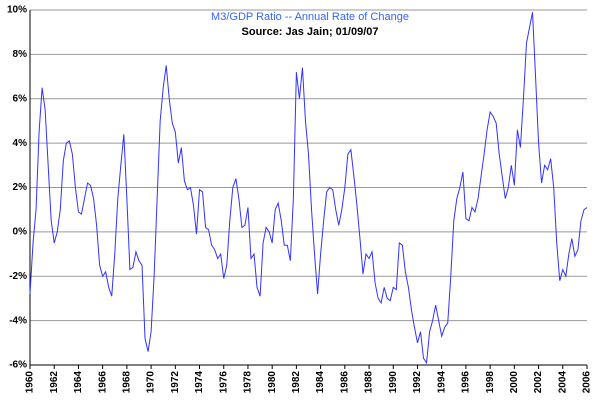 This screenshot has width=600, height=410. What do you see at coordinates (78, 382) in the screenshot?
I see `x-tick-label: 1964` at bounding box center [78, 382].